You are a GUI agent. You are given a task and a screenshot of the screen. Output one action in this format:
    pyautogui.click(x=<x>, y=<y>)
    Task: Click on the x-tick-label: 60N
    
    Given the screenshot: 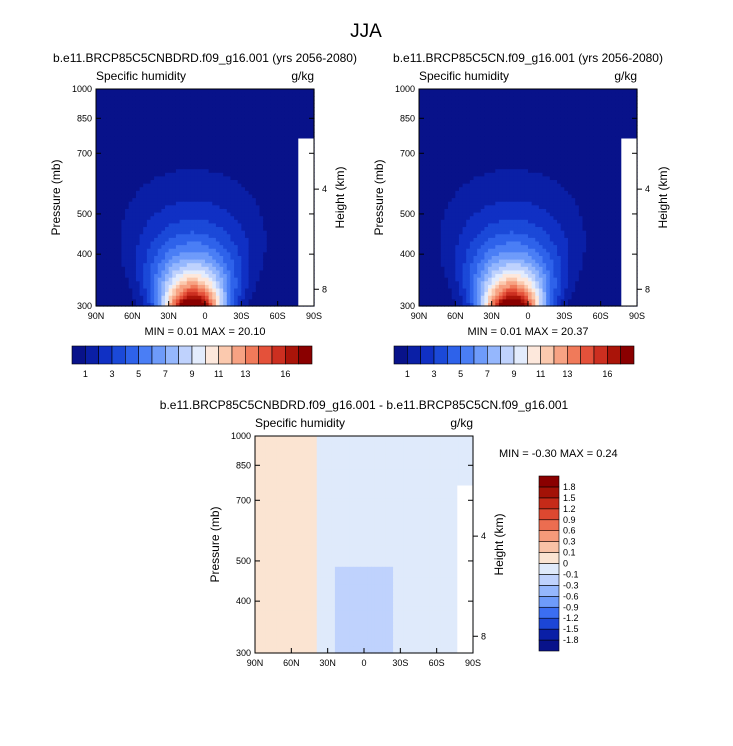 What is the action you would take?
    pyautogui.click(x=132, y=316)
    